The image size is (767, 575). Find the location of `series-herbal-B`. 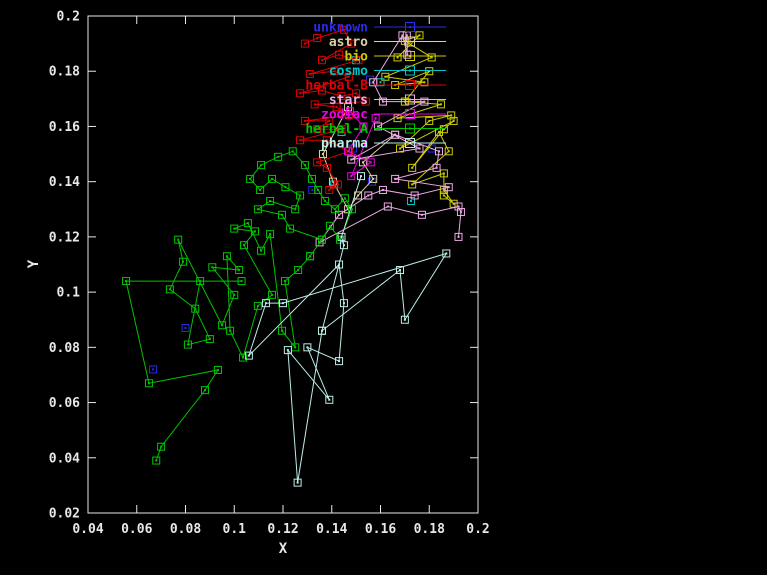

series-herbal-B is located at coordinates (333, 109).